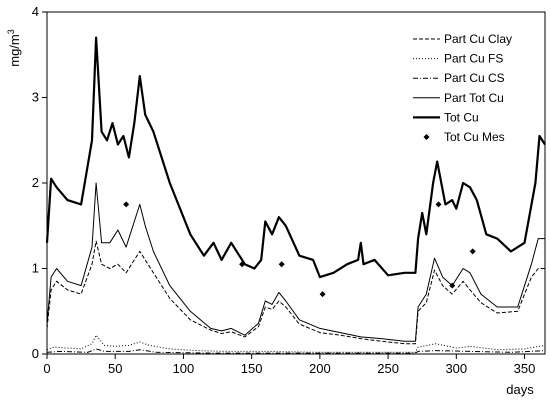  Describe the element at coordinates (426, 137) in the screenshot. I see `legend-swatch` at that location.